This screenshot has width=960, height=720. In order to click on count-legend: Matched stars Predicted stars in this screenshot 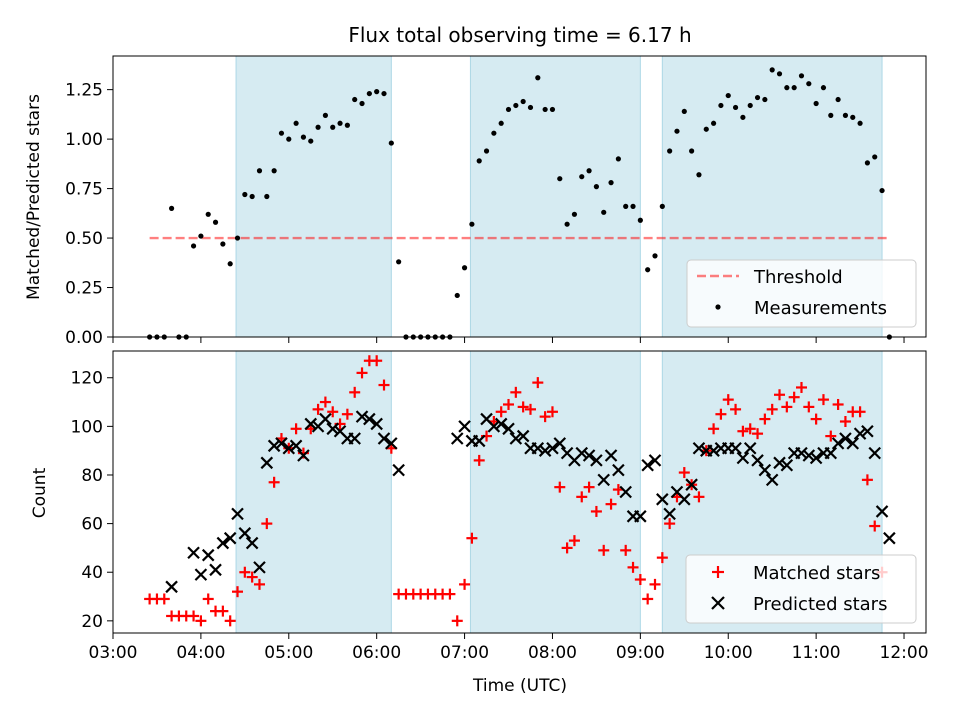, I will do `click(801, 589)`.